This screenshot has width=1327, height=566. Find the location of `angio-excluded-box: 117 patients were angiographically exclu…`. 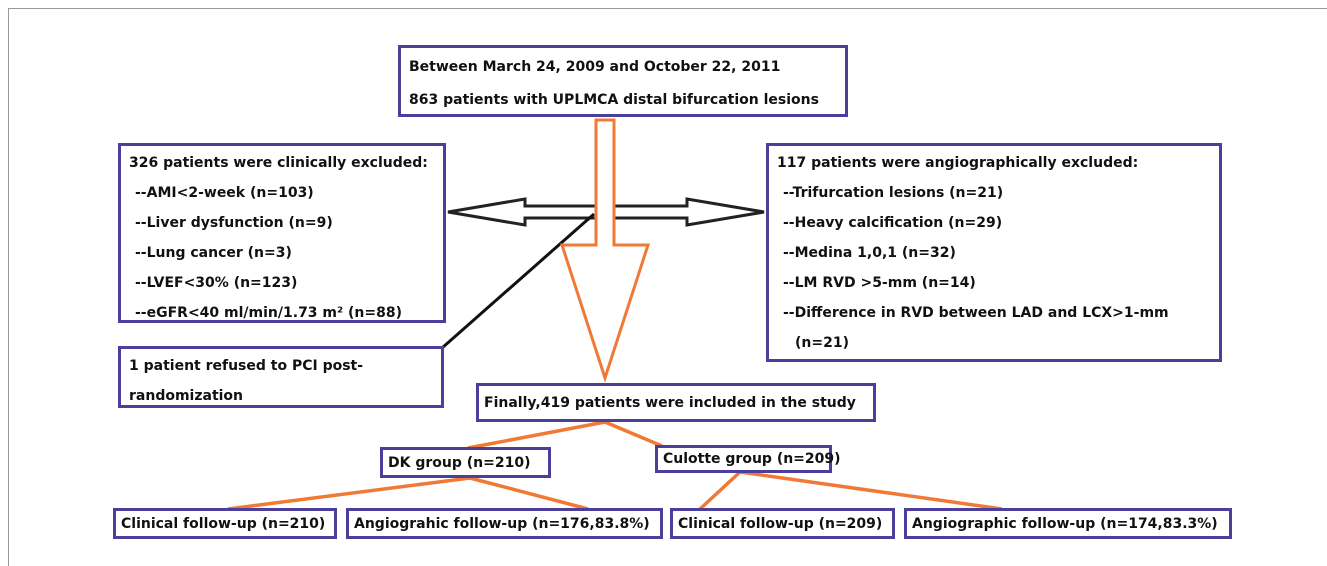

angio-excluded-box: 117 patients were angiographically exclu… is located at coordinates (994, 252).